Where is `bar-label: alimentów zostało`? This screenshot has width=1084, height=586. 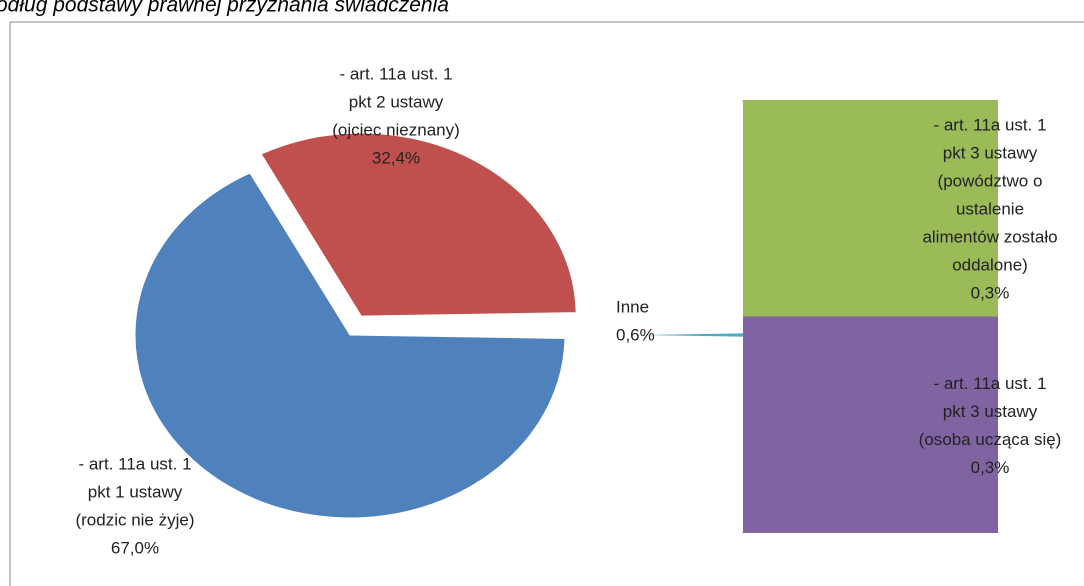 bar-label: alimentów zostało is located at coordinates (989, 237).